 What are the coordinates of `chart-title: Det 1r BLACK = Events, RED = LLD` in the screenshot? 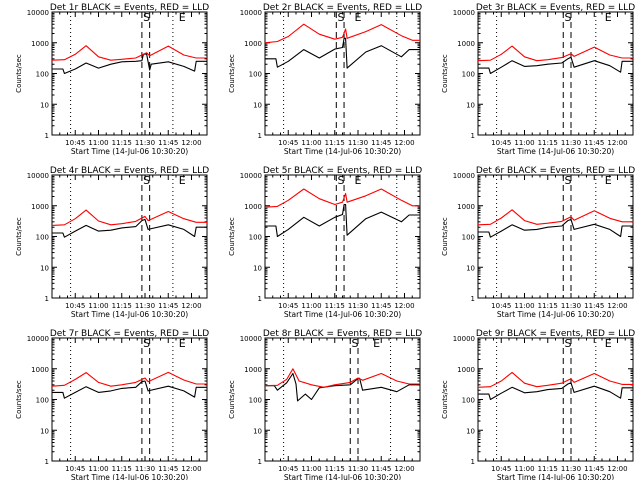 It's located at (129, 8).